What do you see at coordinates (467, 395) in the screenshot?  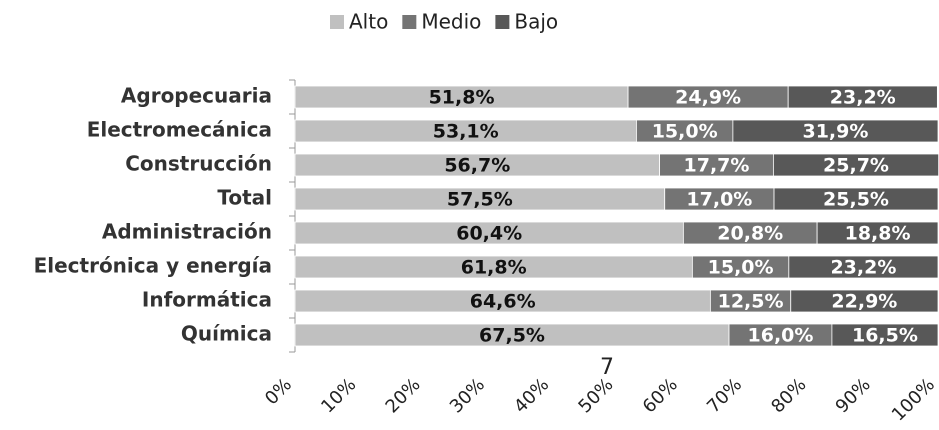 I see `x-tick-label: 30%` at bounding box center [467, 395].